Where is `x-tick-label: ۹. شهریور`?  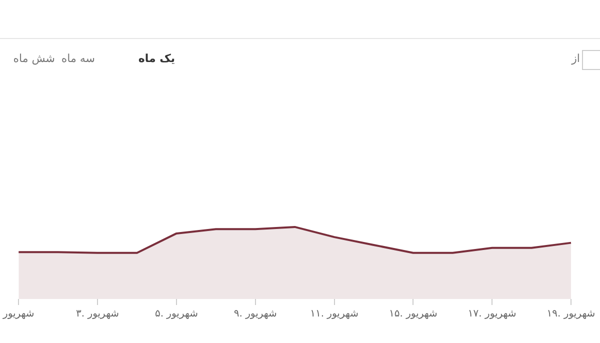 x-tick-label: ۹. شهریور is located at coordinates (255, 314).